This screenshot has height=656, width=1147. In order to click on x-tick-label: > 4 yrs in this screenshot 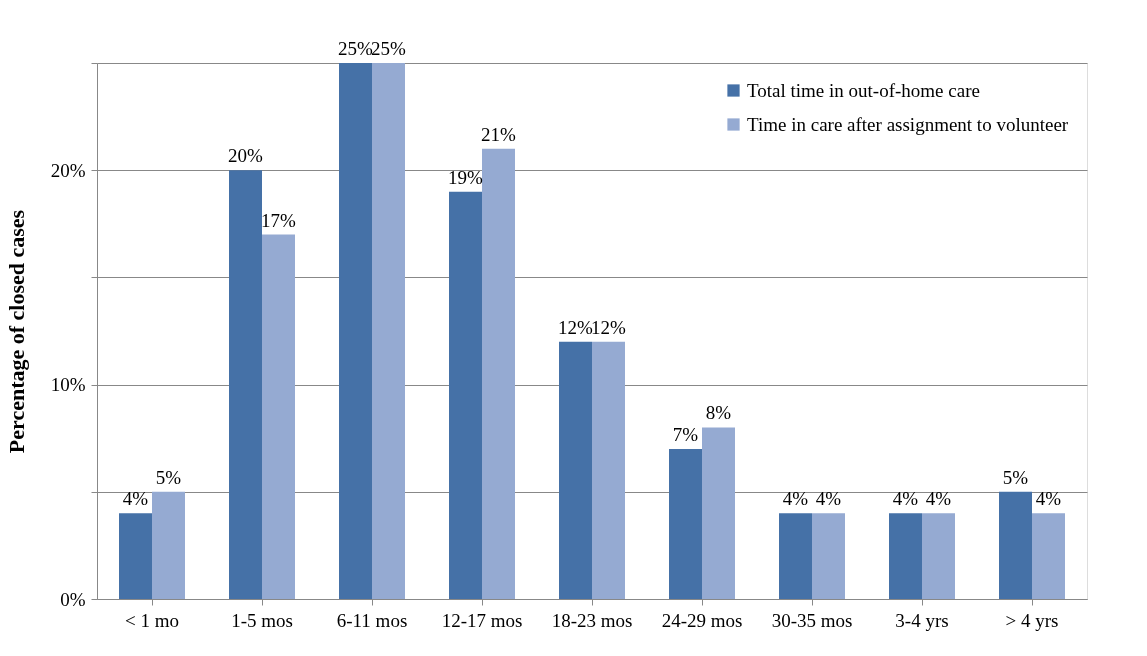, I will do `click(1032, 620)`.